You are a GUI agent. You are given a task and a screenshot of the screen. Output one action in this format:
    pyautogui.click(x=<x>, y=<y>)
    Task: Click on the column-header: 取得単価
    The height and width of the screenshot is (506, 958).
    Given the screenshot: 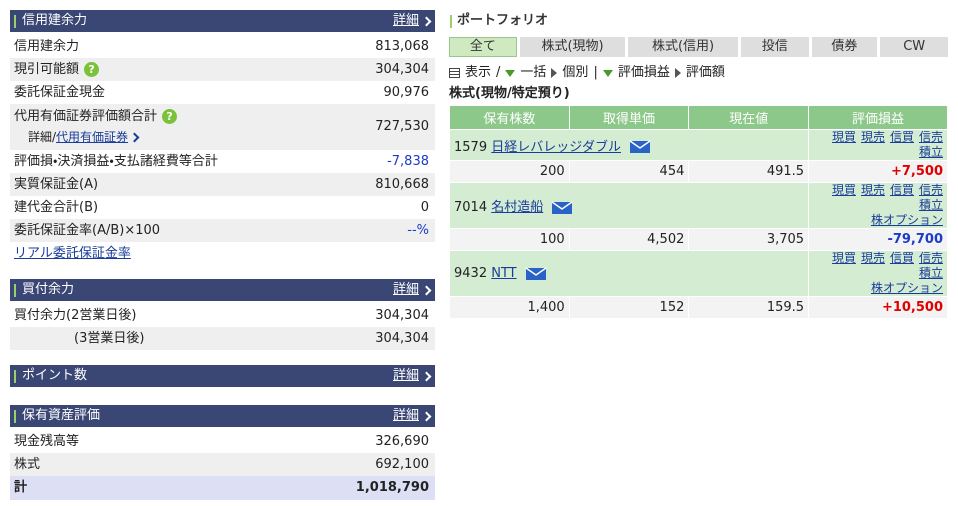 What is the action you would take?
    pyautogui.click(x=629, y=117)
    